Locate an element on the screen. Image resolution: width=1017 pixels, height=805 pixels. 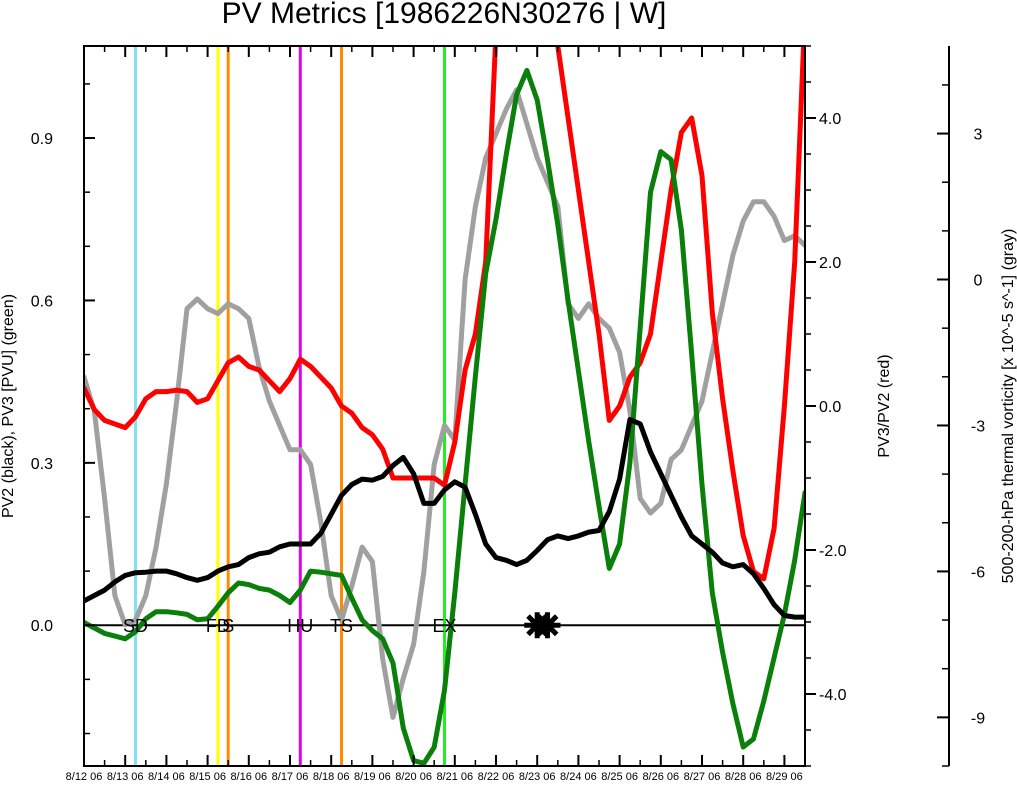
phase-label-4: TS is located at coordinates (341, 626).